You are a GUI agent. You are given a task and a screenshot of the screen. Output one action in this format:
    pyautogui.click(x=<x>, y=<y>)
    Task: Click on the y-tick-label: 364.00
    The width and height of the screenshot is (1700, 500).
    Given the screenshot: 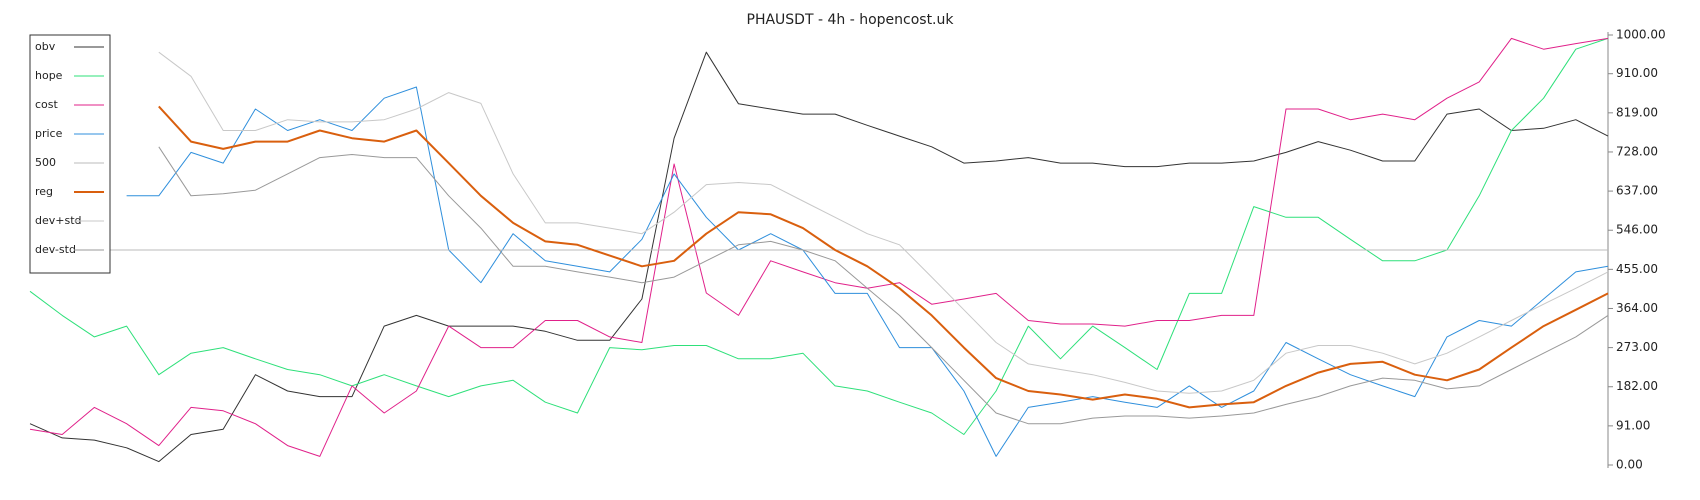 What is the action you would take?
    pyautogui.click(x=1637, y=308)
    